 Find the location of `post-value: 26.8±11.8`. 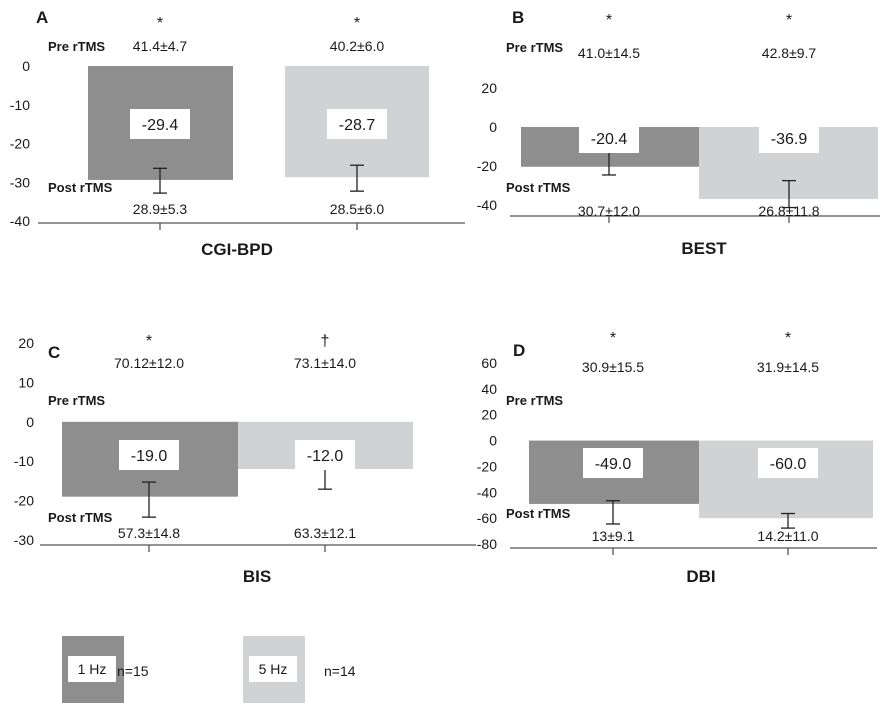

post-value: 26.8±11.8 is located at coordinates (788, 211).